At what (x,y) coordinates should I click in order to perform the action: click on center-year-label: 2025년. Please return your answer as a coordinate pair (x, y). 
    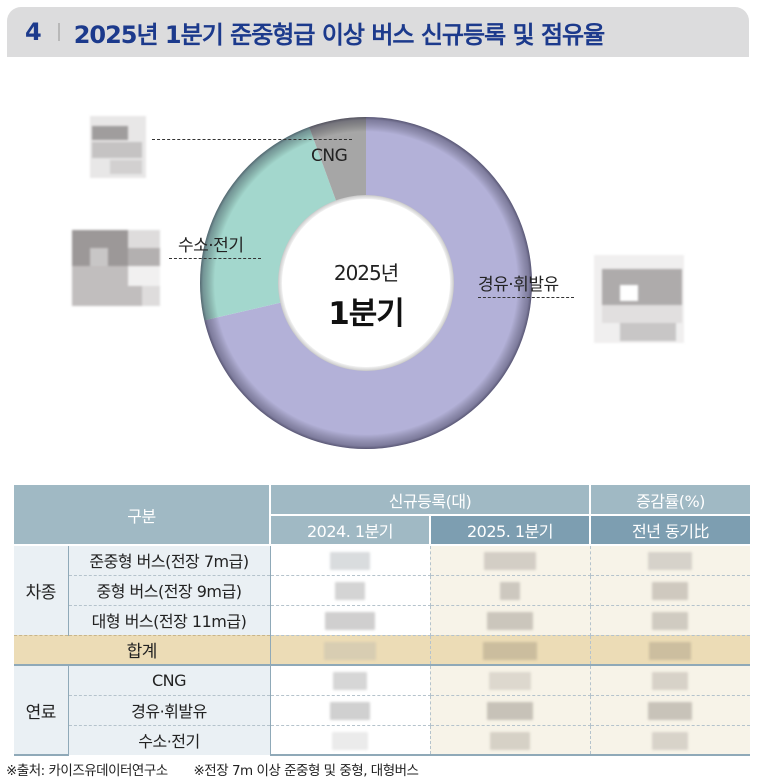
    Looking at the image, I should click on (366, 273).